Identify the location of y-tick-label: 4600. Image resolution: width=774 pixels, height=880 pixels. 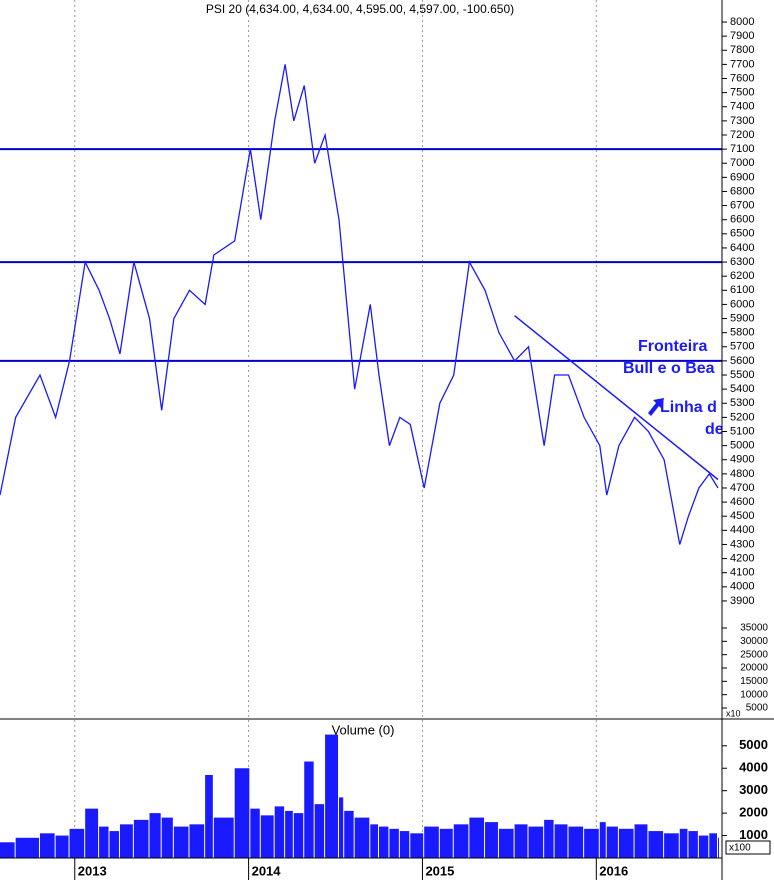
(742, 502).